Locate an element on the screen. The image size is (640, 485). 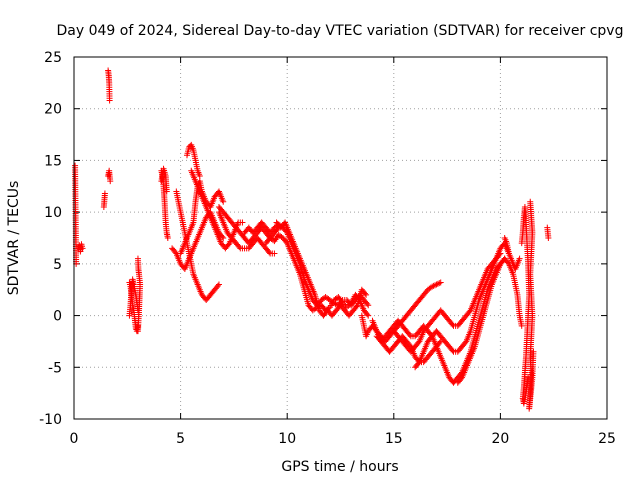
x-tick-label: 5 is located at coordinates (180, 439).